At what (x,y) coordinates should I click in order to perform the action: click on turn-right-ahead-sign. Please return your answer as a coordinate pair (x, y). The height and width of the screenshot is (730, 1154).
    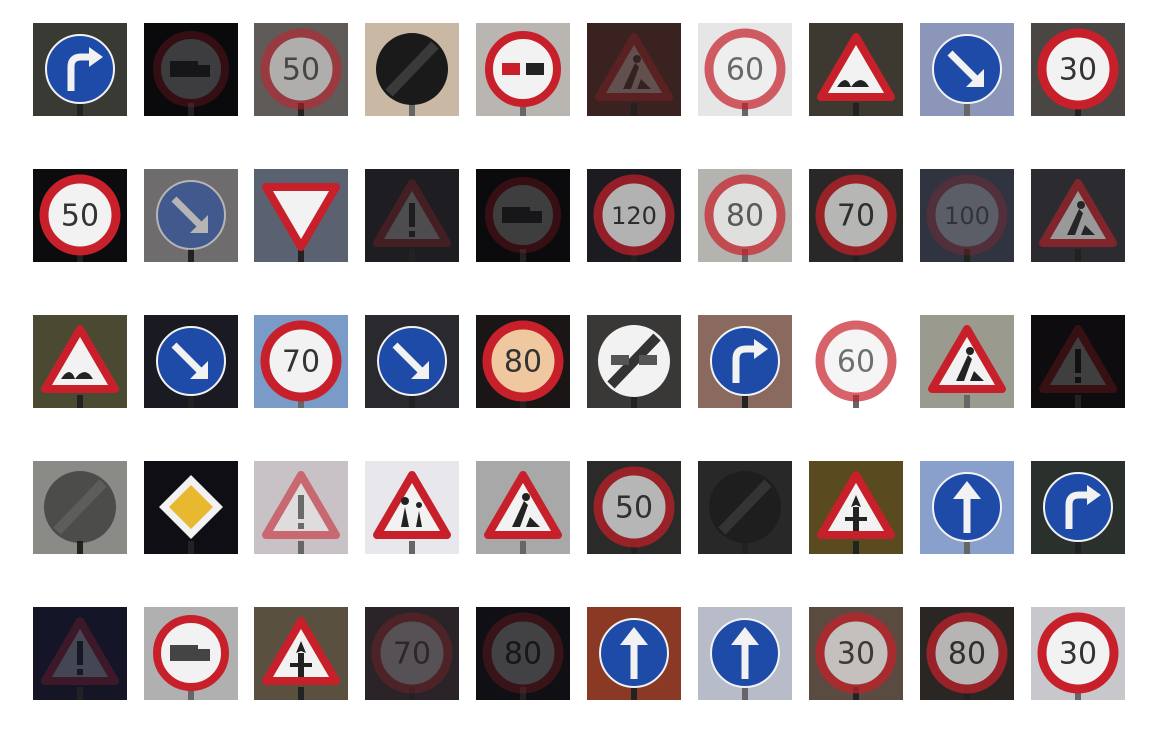
    Looking at the image, I should click on (1078, 507).